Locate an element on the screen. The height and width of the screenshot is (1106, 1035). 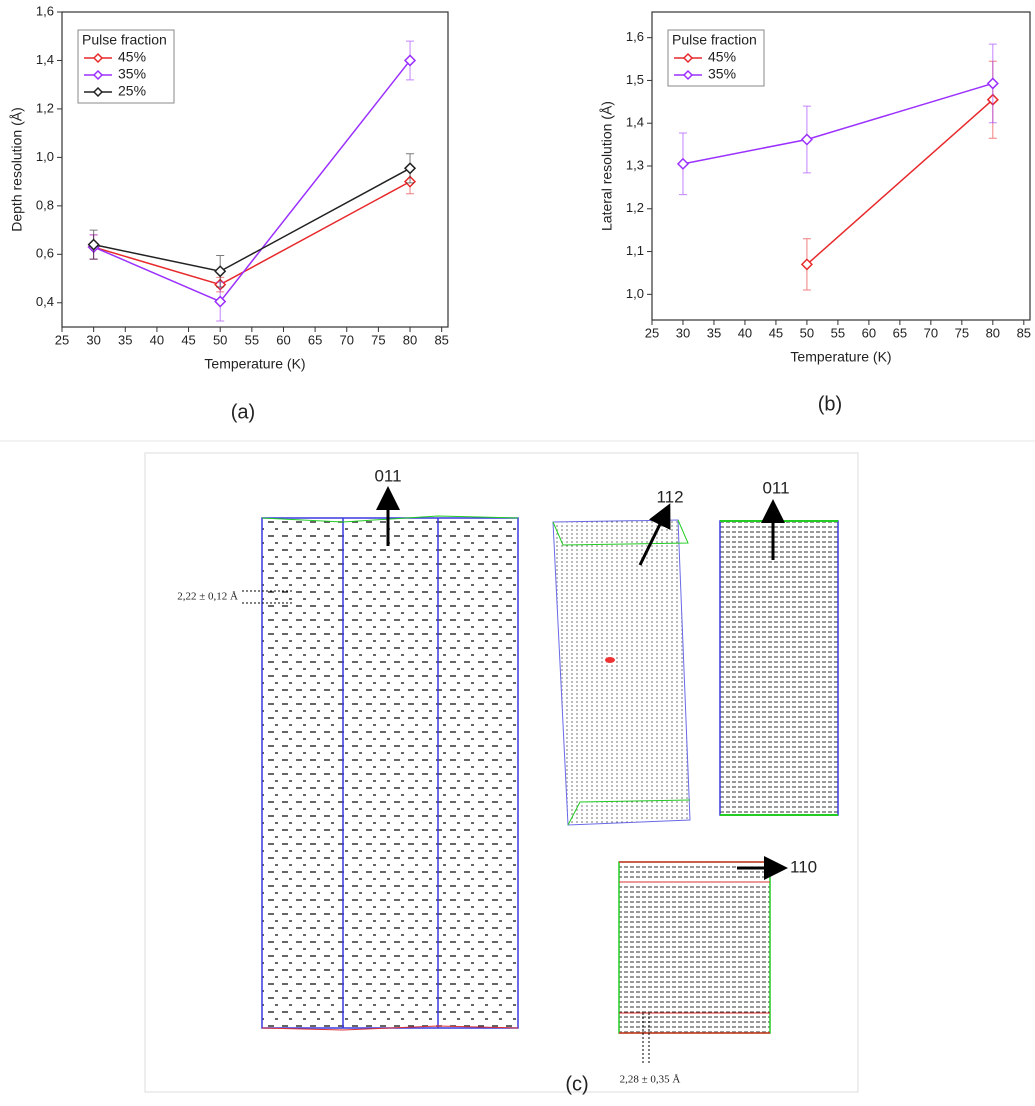
direction-label: 110 is located at coordinates (803, 866).